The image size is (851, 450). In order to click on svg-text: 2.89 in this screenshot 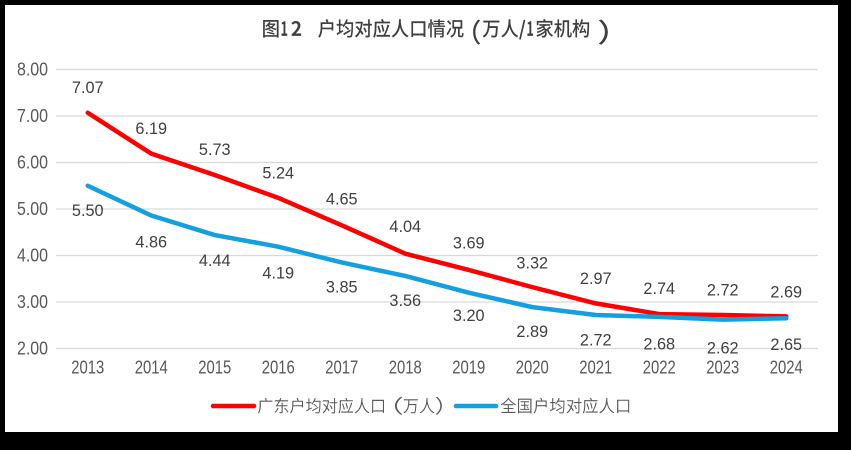, I will do `click(532, 332)`.